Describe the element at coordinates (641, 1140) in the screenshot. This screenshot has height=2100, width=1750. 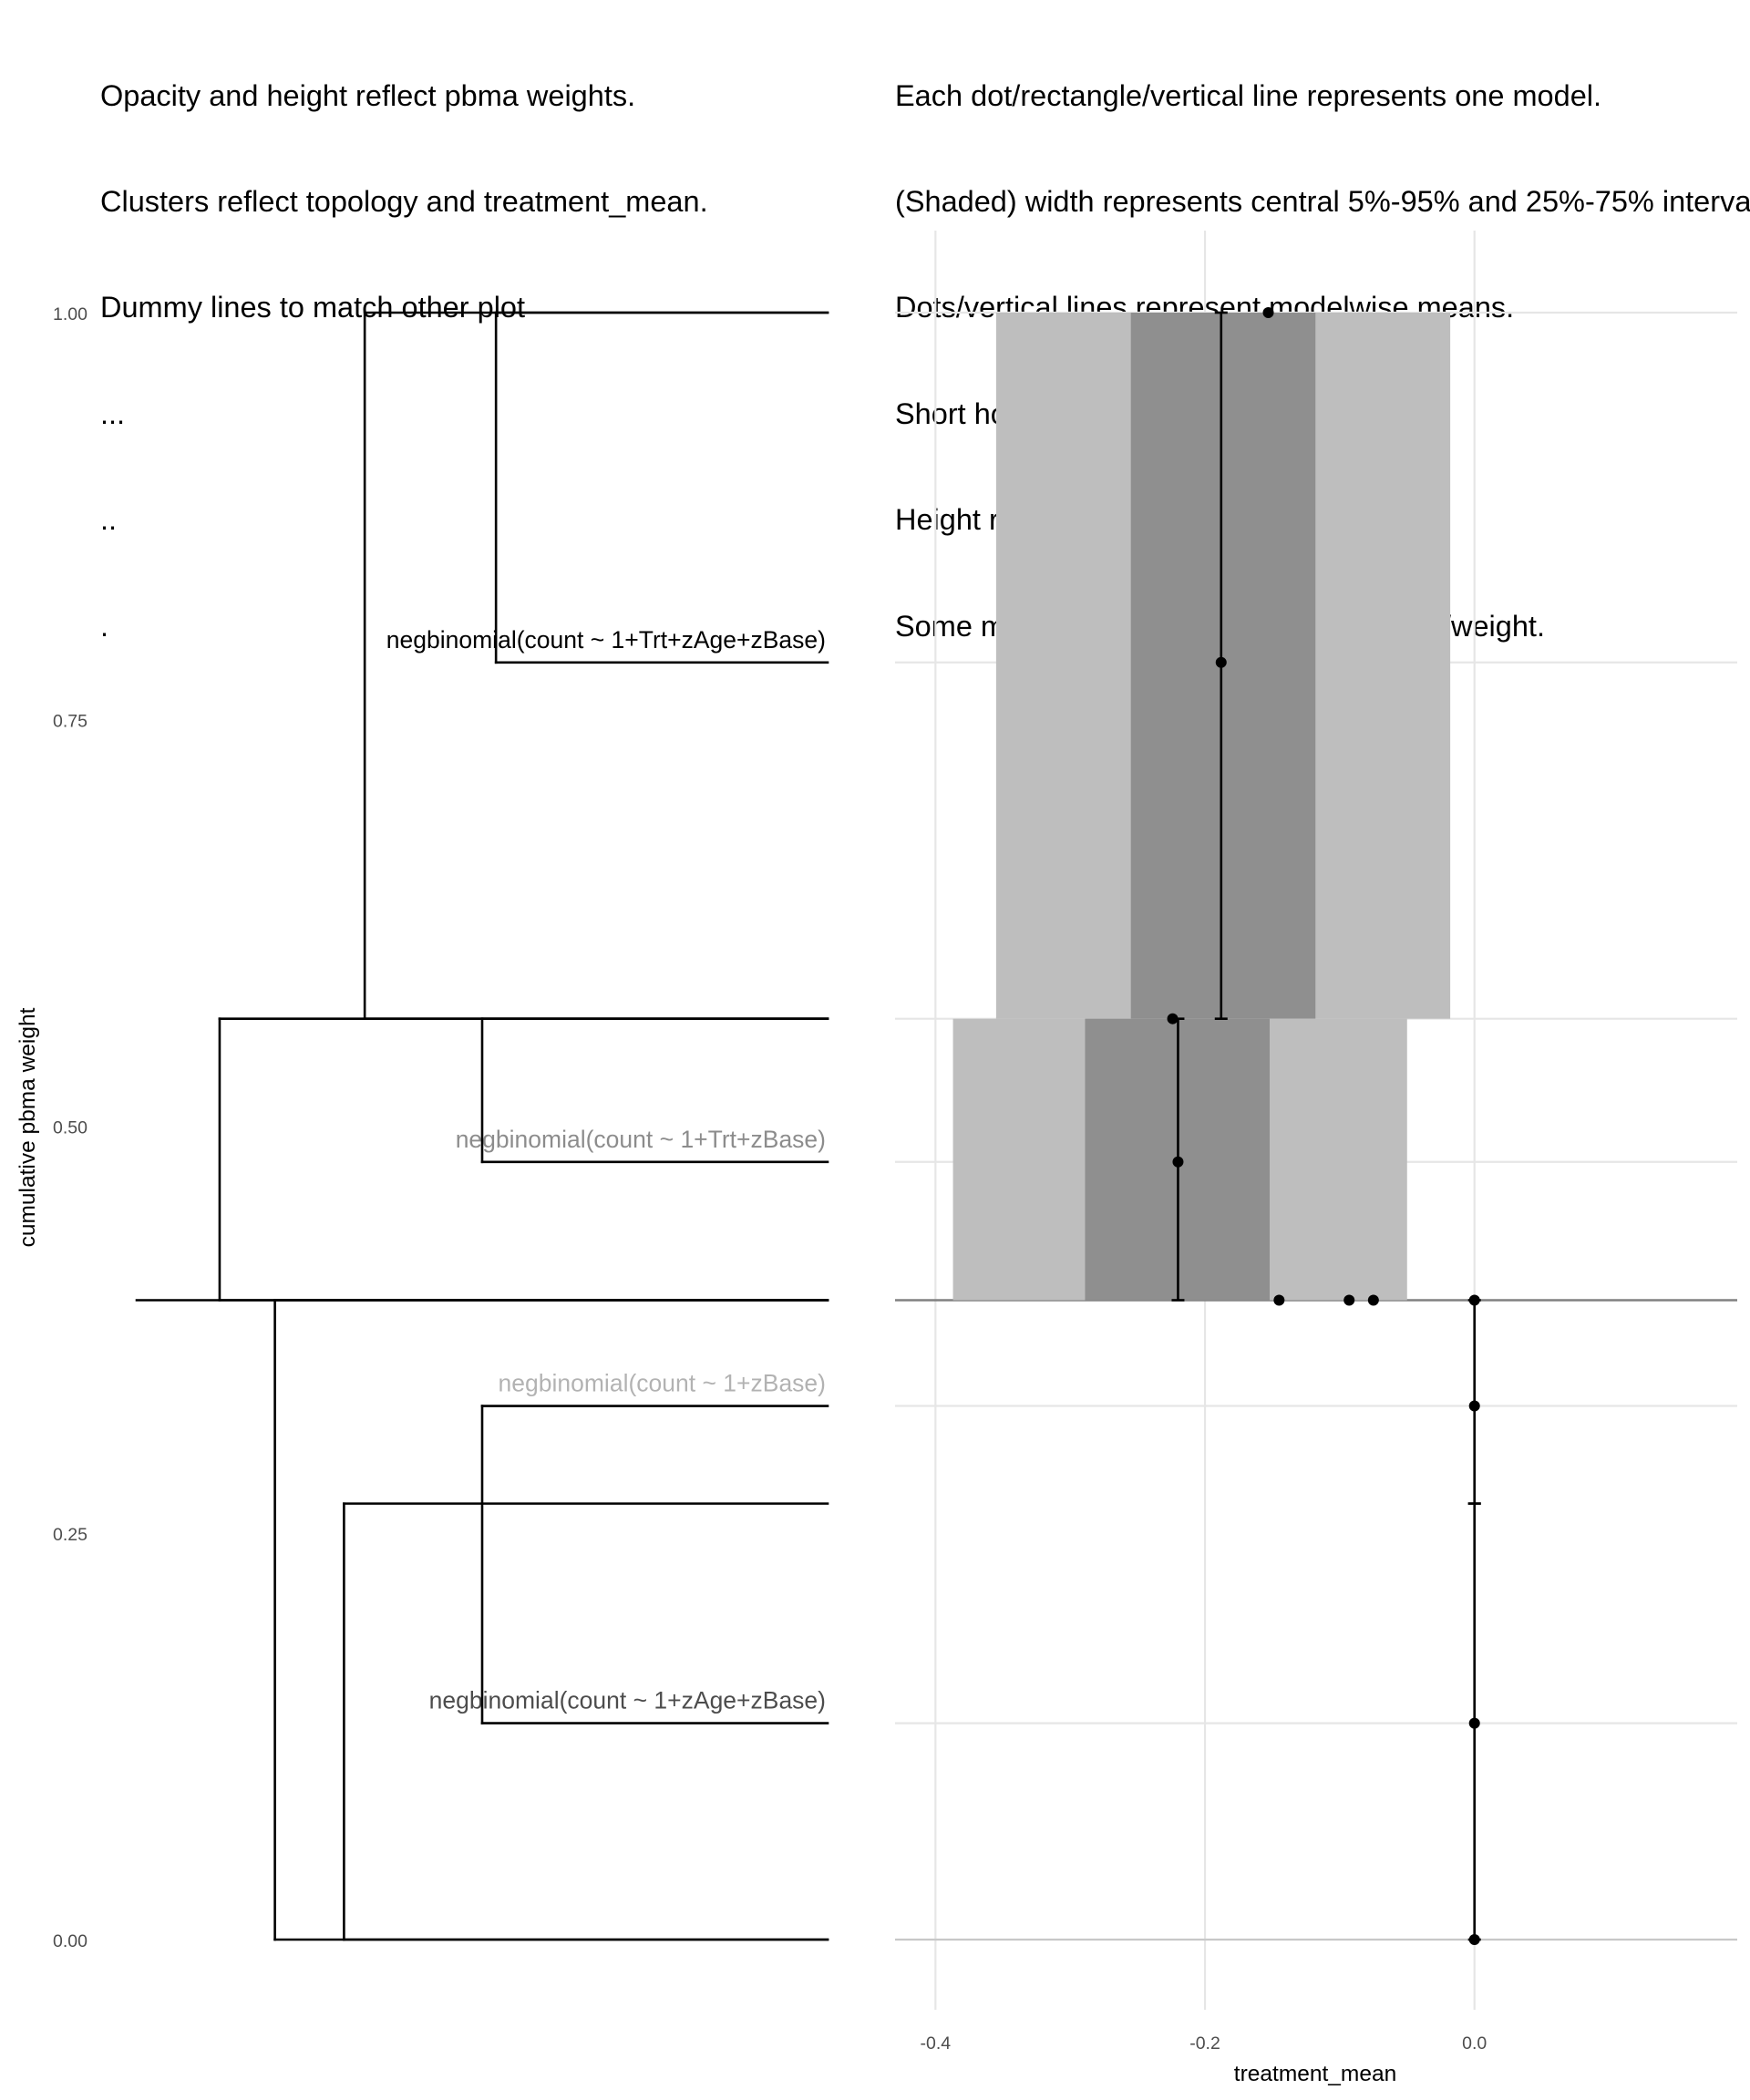
I see `leaf-label: negbinomial(count ~ 1+Trt+zBase)` at that location.